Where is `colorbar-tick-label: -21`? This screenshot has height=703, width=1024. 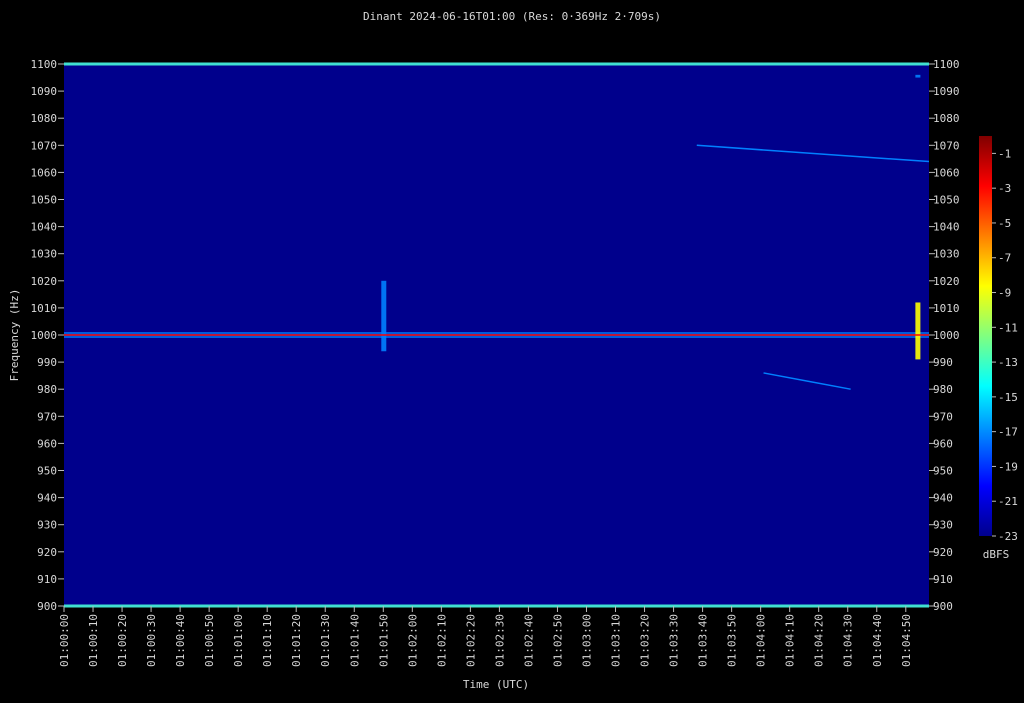
colorbar-tick-label: -21 is located at coordinates (1008, 501).